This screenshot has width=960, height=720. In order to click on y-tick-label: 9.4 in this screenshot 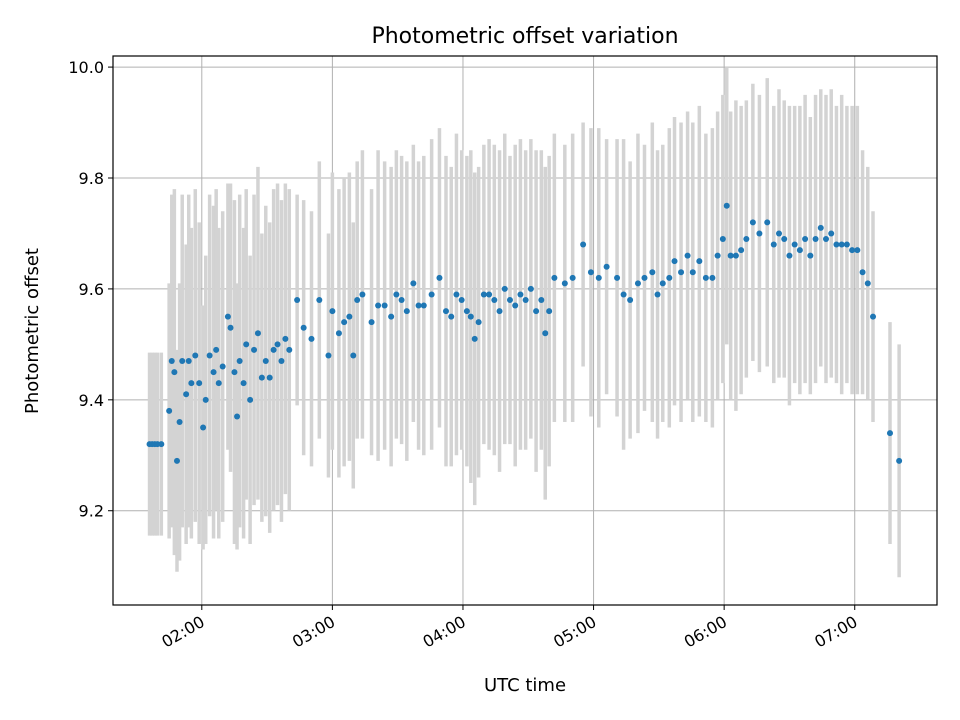, I will do `click(91, 400)`.